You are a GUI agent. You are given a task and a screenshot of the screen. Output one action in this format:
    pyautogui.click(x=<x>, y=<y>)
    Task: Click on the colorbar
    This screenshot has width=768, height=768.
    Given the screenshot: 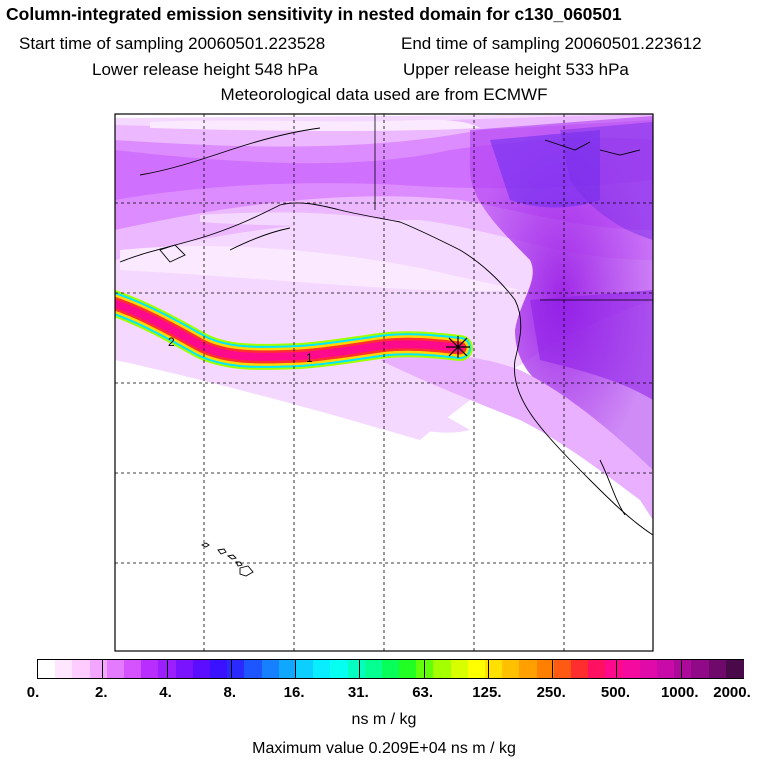 What is the action you would take?
    pyautogui.click(x=390, y=669)
    